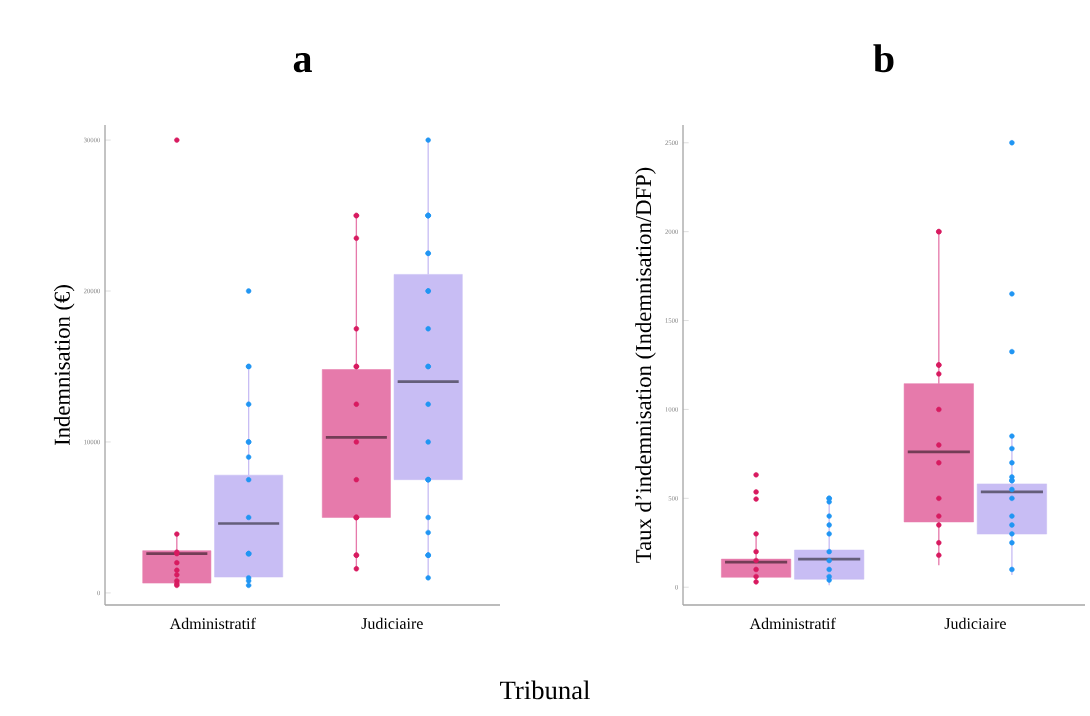 This screenshot has height=716, width=1090. What do you see at coordinates (645, 365) in the screenshot?
I see `y-axis-title: Taux d’indemnisation (Indemnisation/DFP)` at bounding box center [645, 365].